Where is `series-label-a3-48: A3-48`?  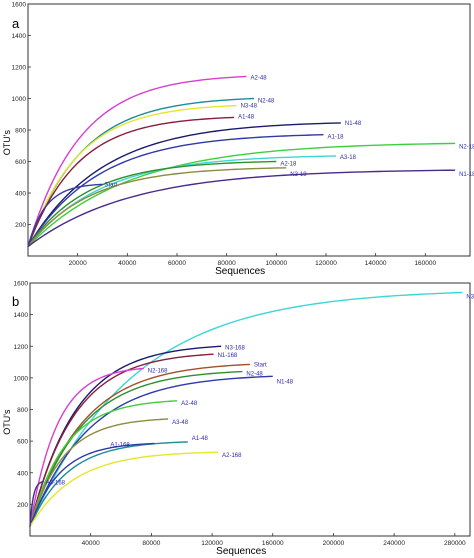
series-label-a3-48: A3-48 is located at coordinates (180, 423).